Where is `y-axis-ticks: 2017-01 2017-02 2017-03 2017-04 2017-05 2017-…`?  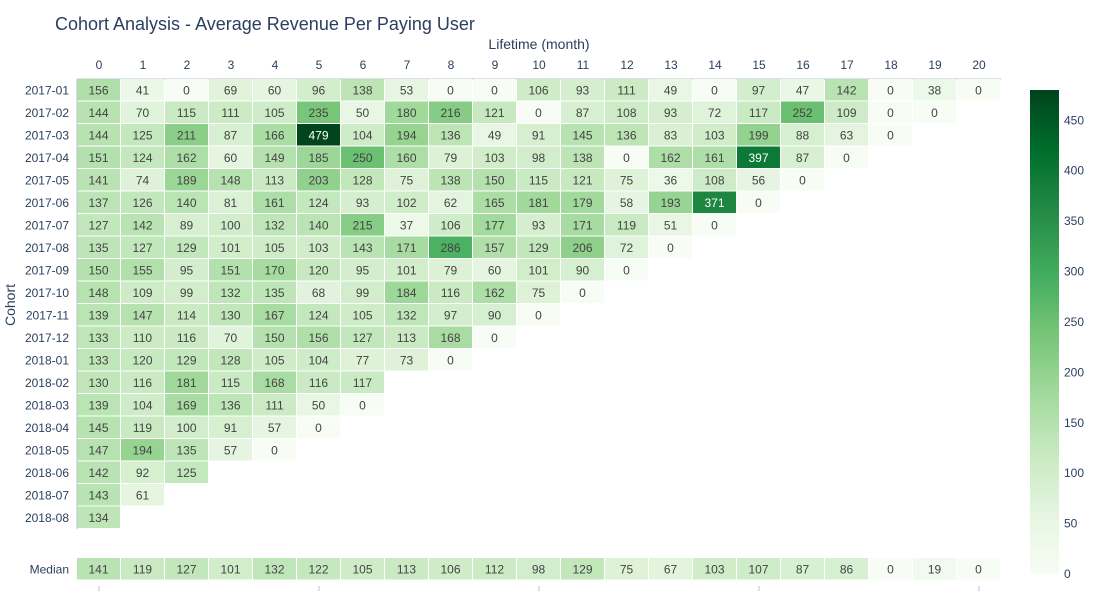
y-axis-ticks: 2017-01 2017-02 2017-03 2017-04 2017-05 2017-… is located at coordinates (47, 329).